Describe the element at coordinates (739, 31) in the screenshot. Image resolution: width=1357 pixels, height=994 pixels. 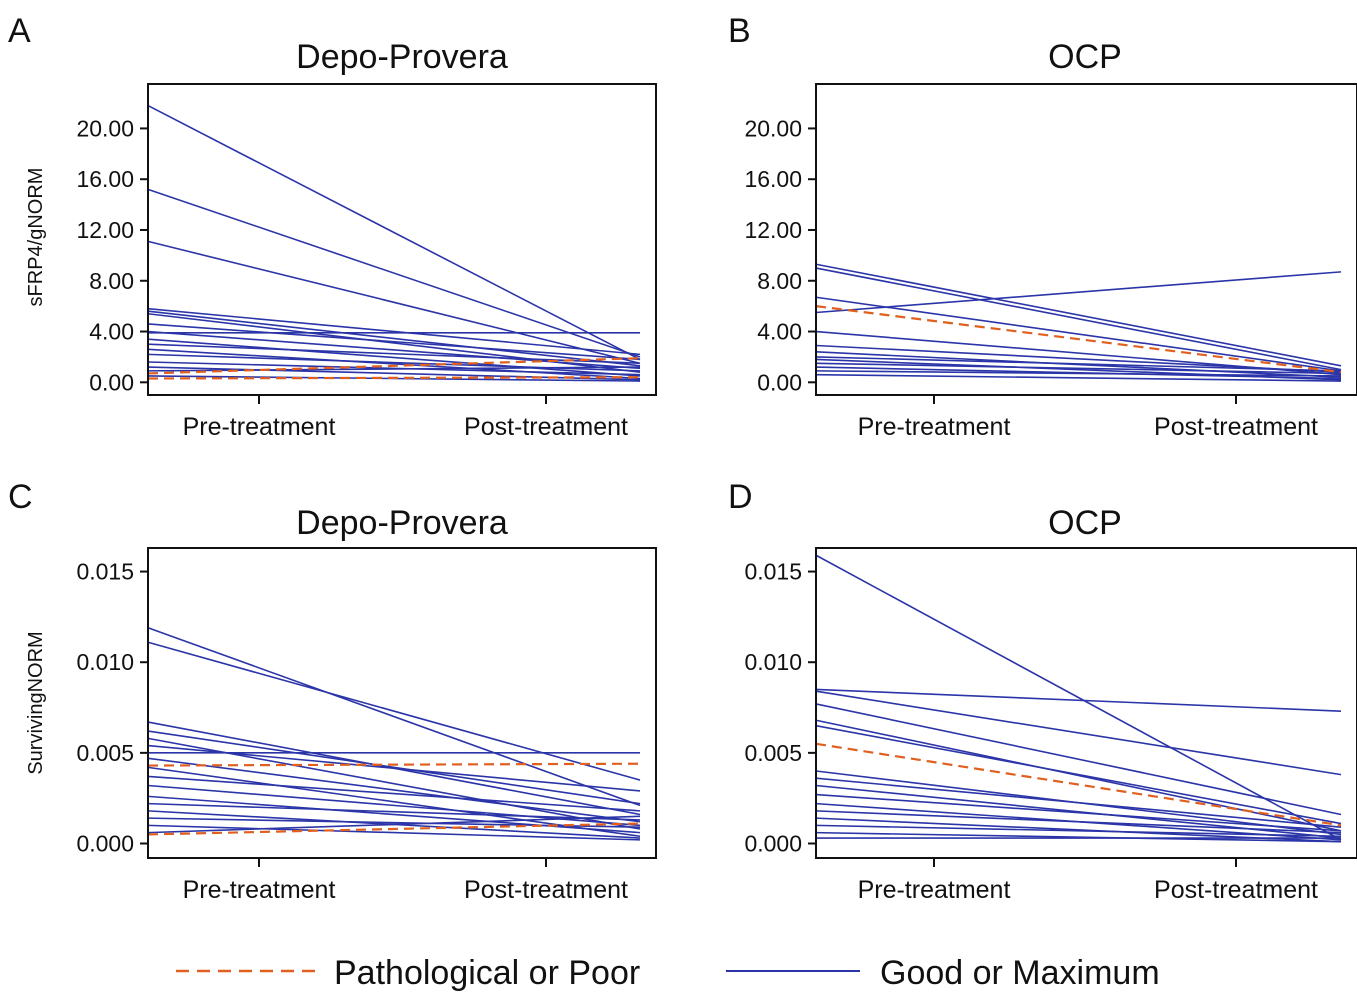
I see `panel-letter: B` at that location.